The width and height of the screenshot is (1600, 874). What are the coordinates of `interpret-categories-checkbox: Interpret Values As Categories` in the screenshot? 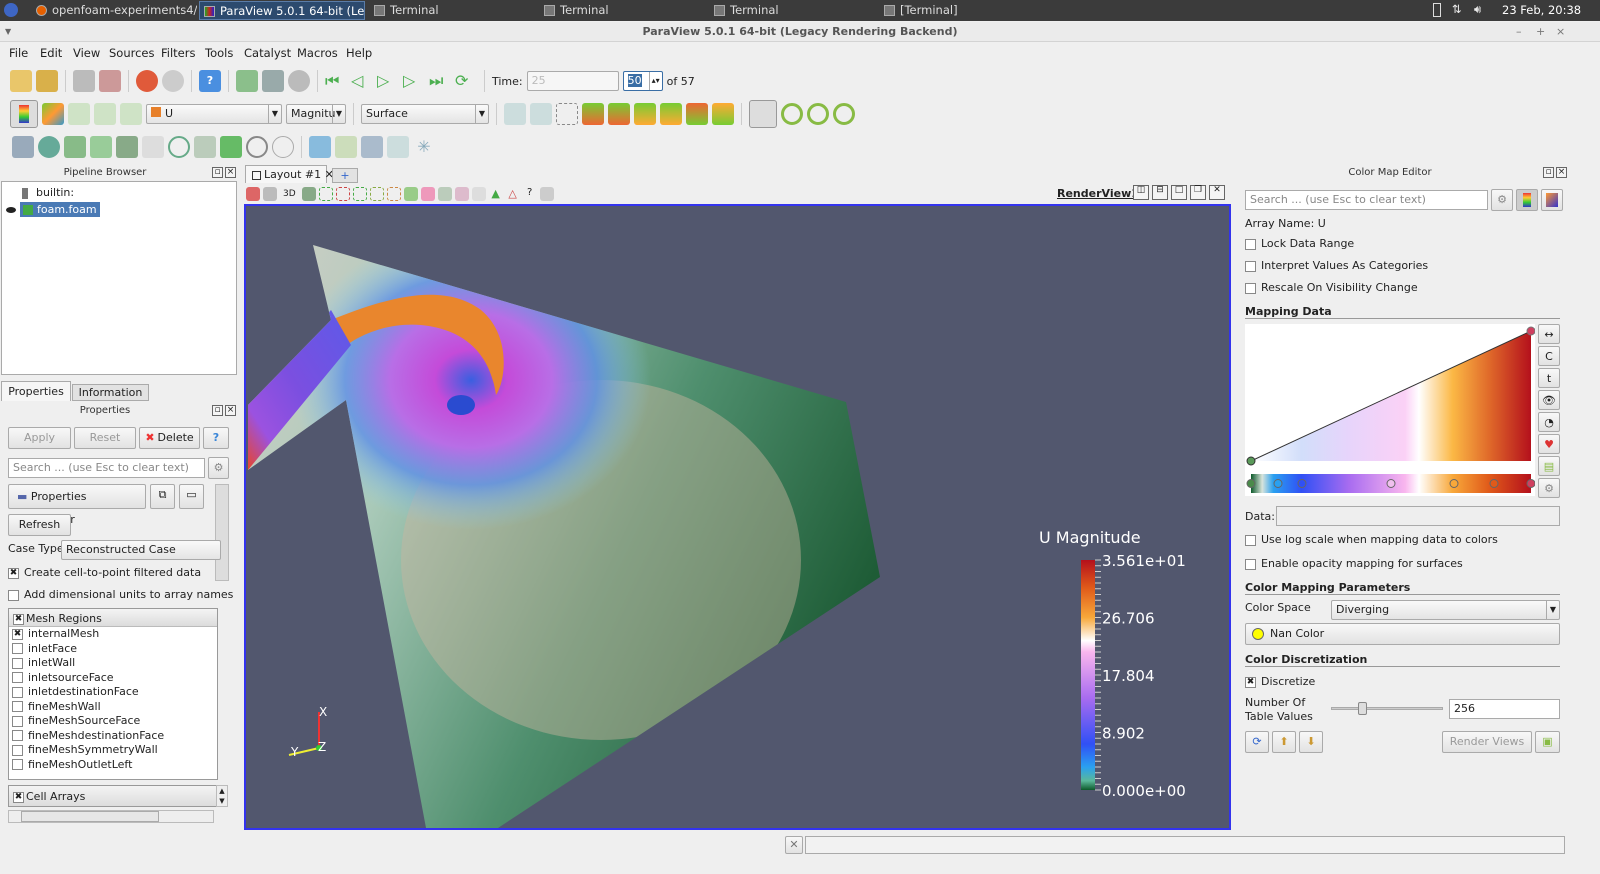 It's located at (1336, 265).